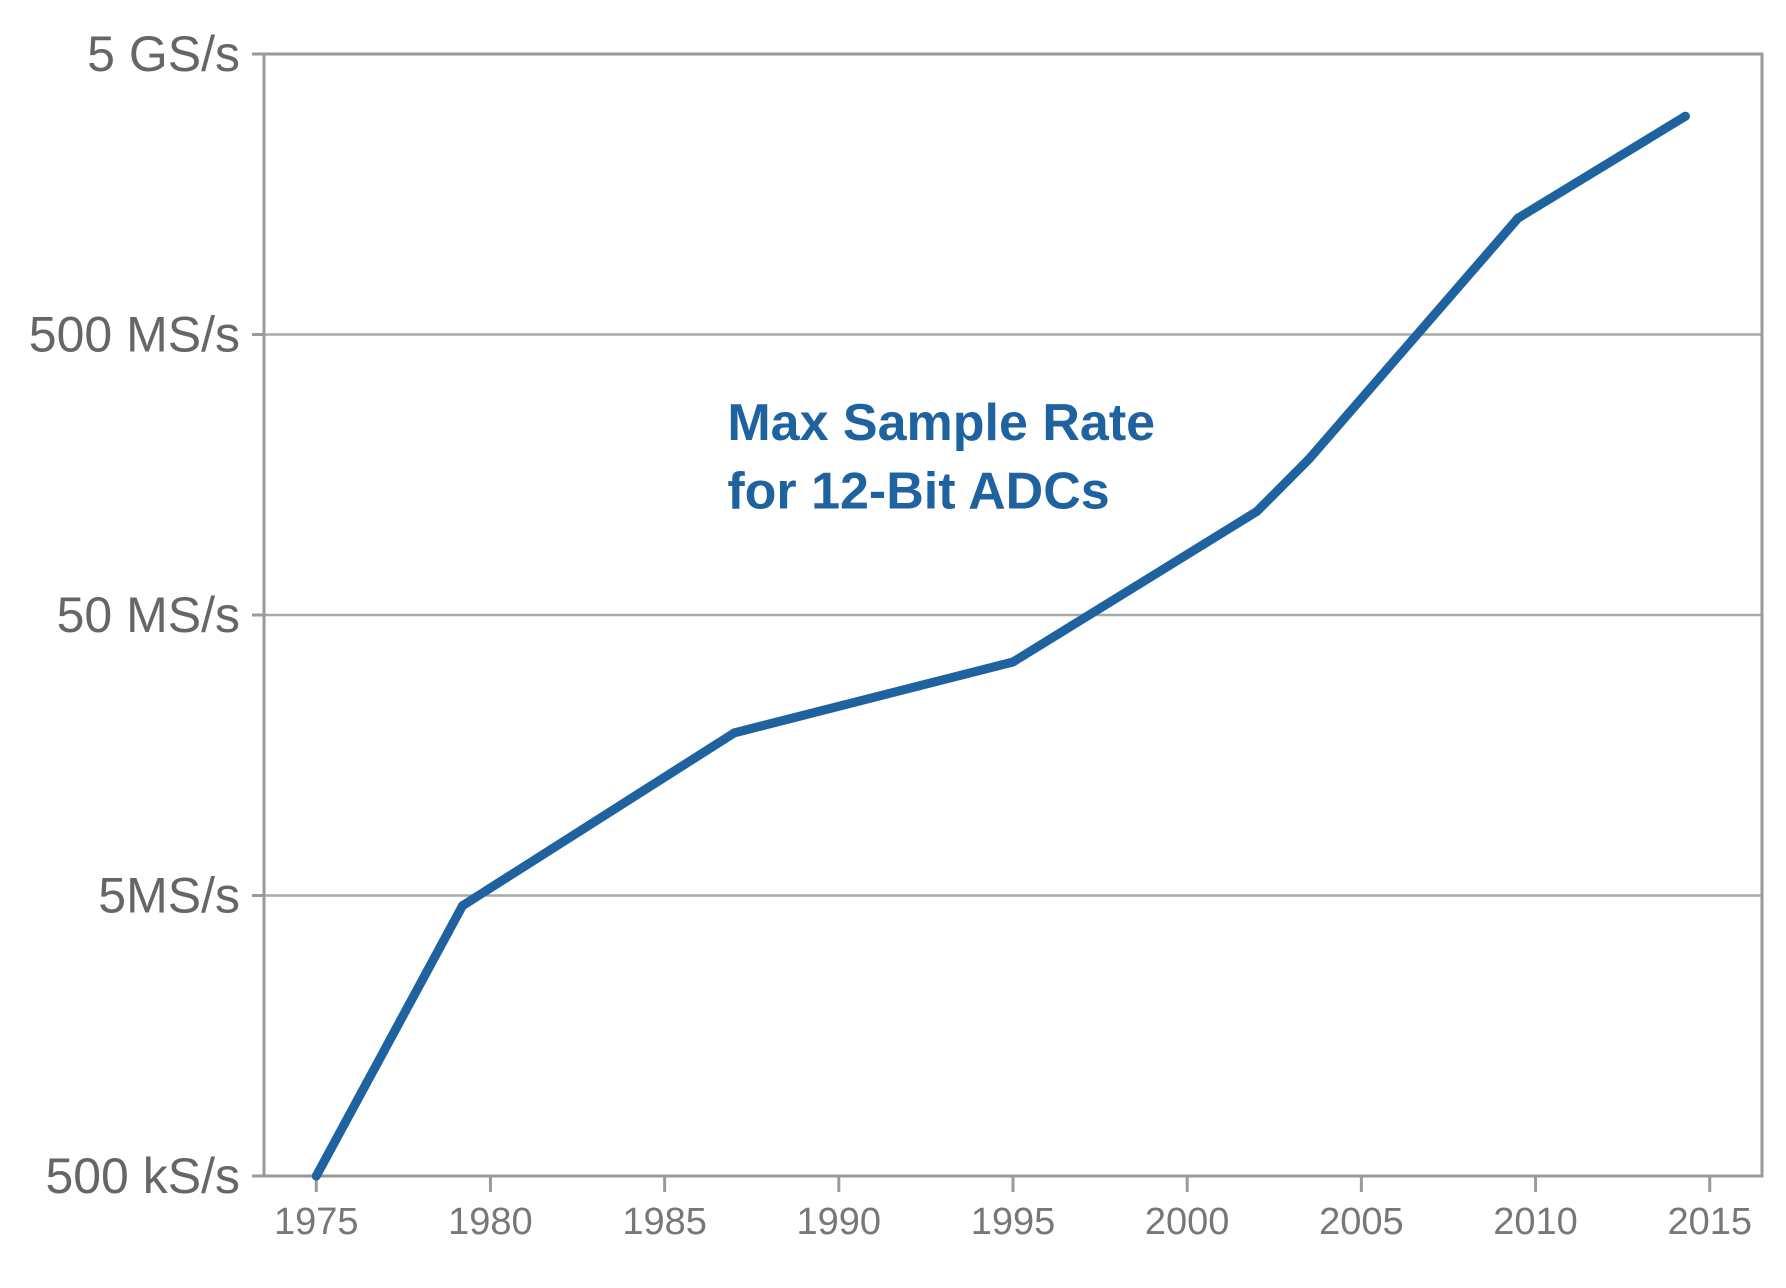  Describe the element at coordinates (664, 1222) in the screenshot. I see `x-tick-label: 1985` at that location.